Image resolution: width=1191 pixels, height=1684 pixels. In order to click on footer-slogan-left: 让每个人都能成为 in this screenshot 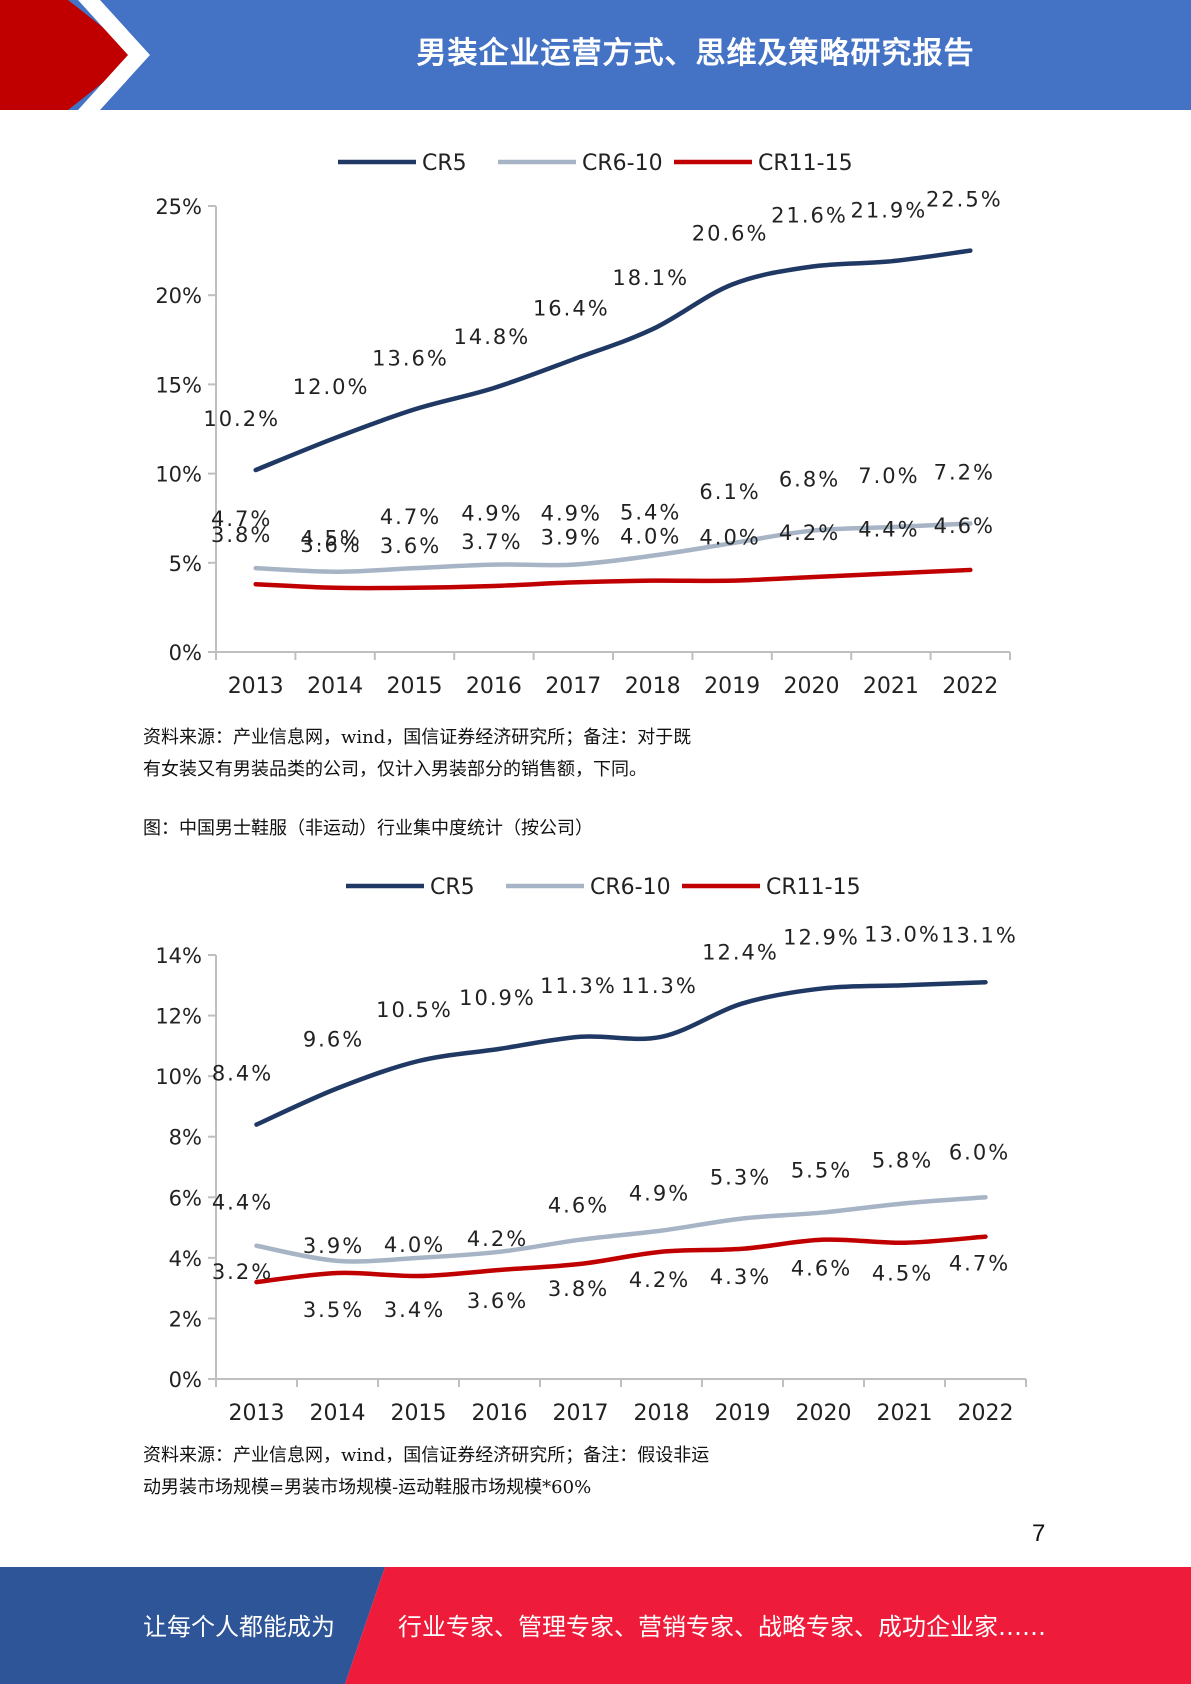, I will do `click(239, 1627)`.